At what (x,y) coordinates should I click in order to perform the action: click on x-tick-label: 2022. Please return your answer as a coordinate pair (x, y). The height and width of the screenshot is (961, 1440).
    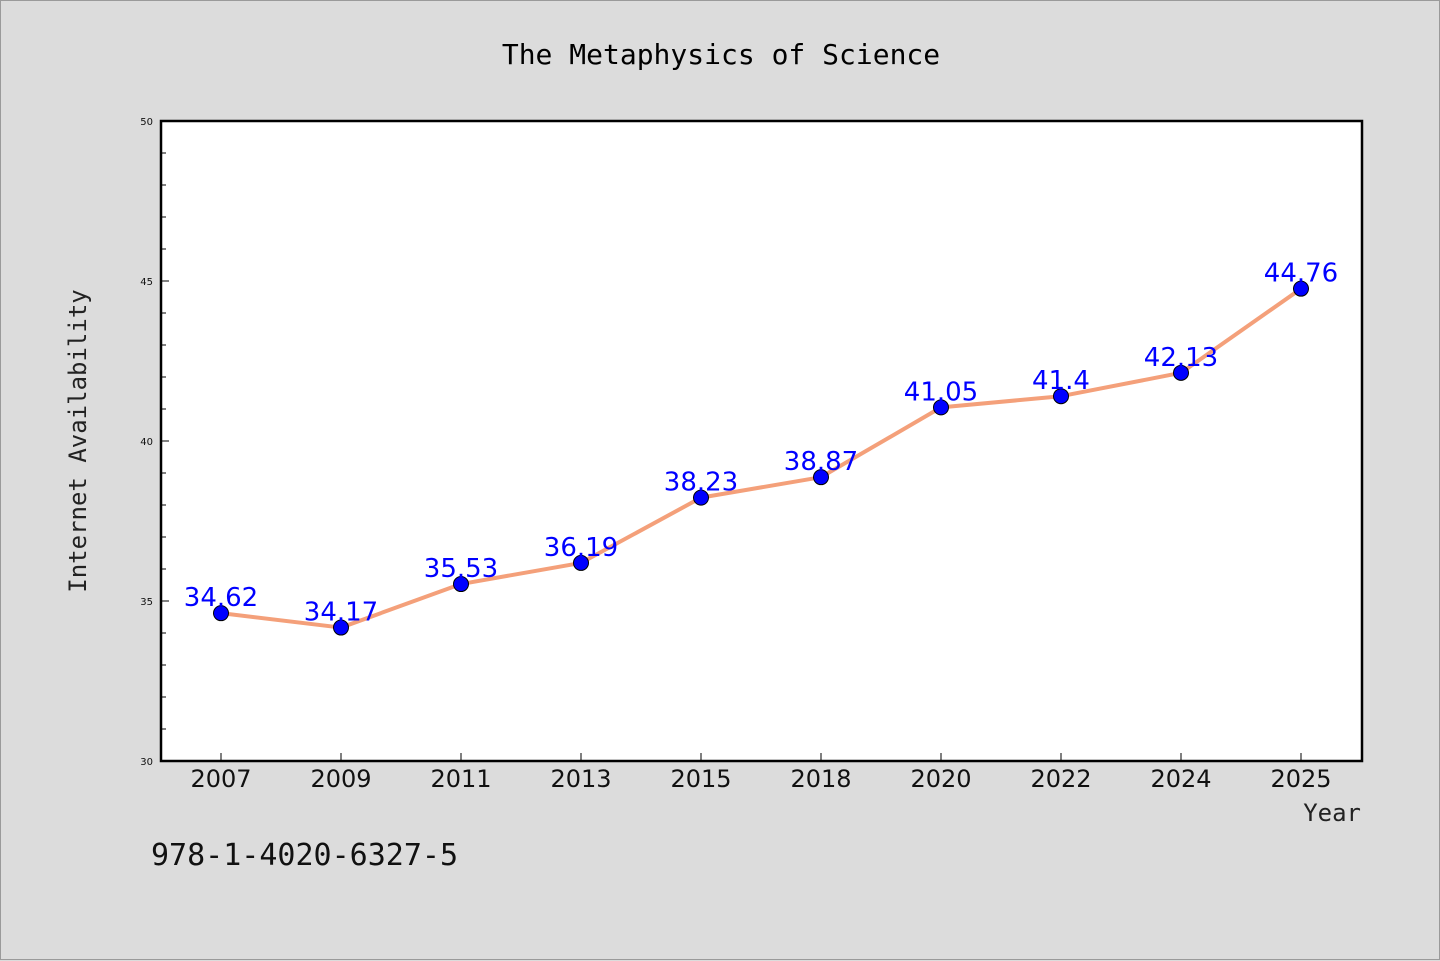
    Looking at the image, I should click on (1060, 779).